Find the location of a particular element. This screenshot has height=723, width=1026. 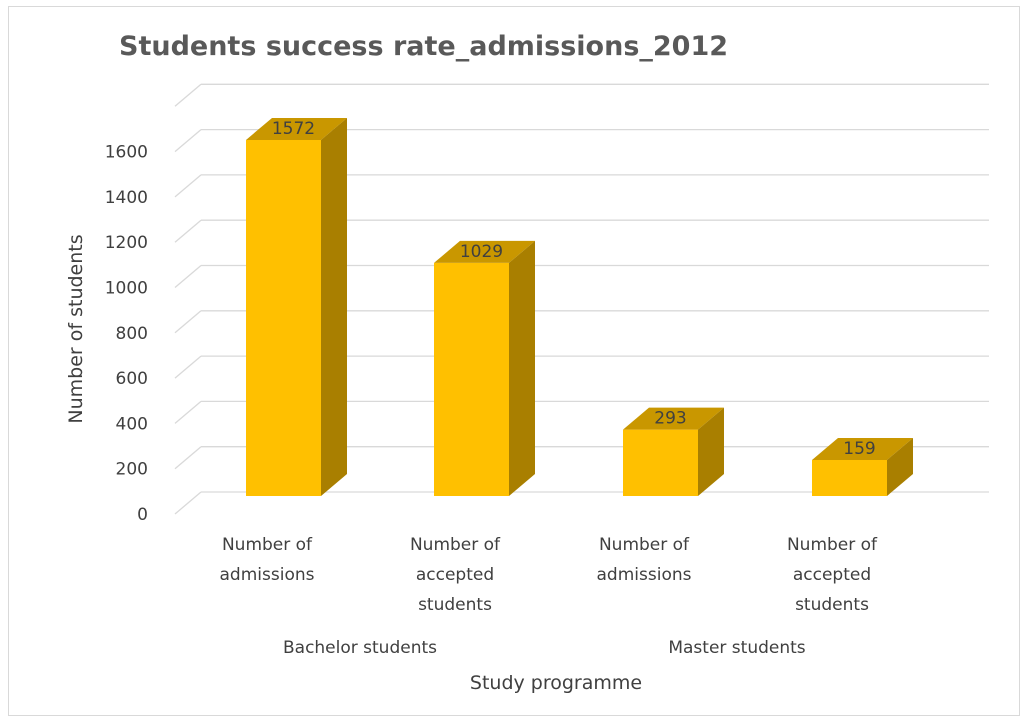

y-tick-label: 0 is located at coordinates (142, 515).